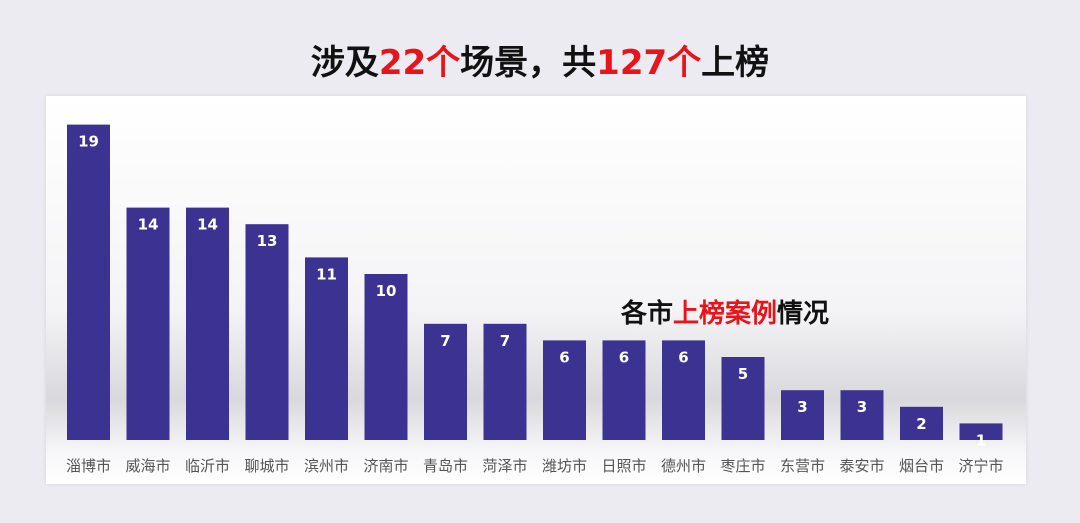  I want to click on headline-part-3: 场景，共, so click(528, 63).